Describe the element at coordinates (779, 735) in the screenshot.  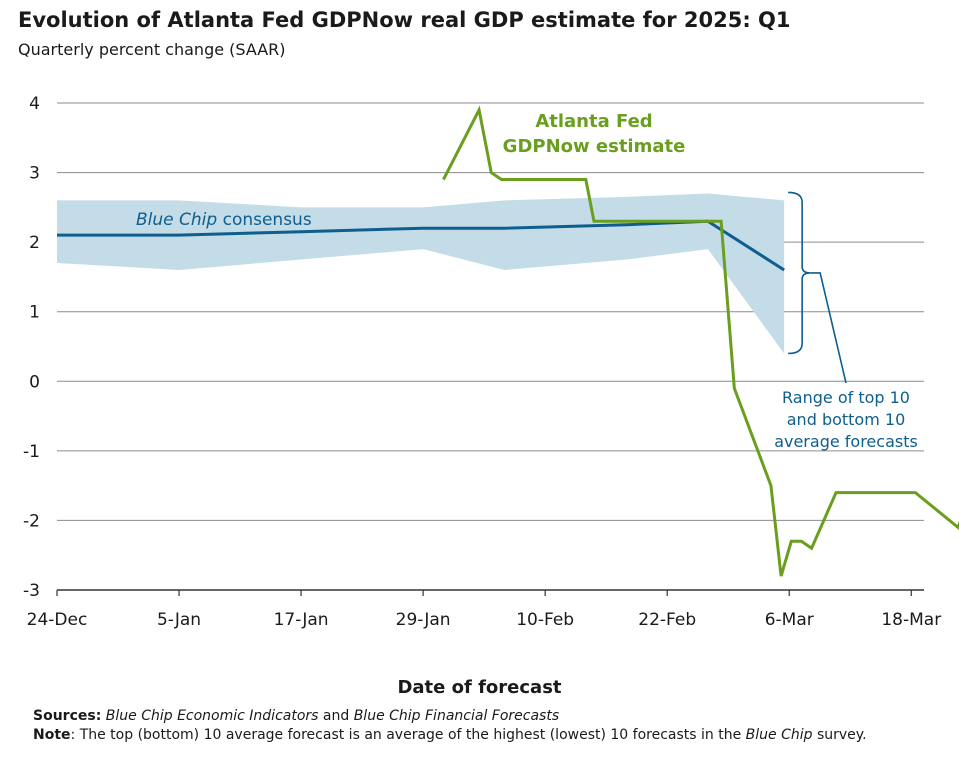
I see `note-italic: Blue Chip` at that location.